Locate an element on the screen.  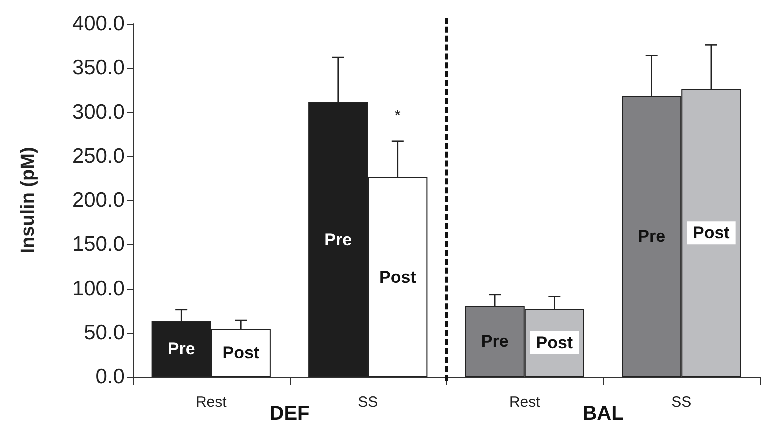
series-label: Pre is located at coordinates (182, 349).